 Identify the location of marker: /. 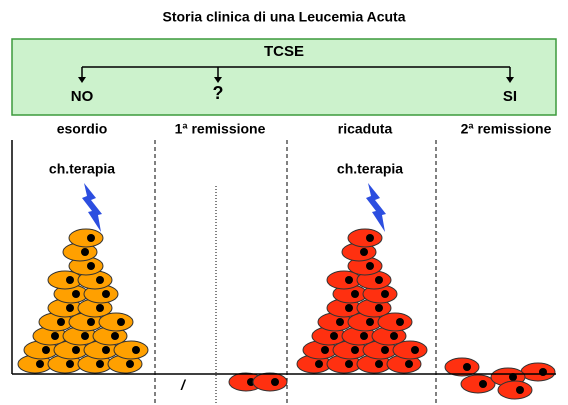
(183, 385).